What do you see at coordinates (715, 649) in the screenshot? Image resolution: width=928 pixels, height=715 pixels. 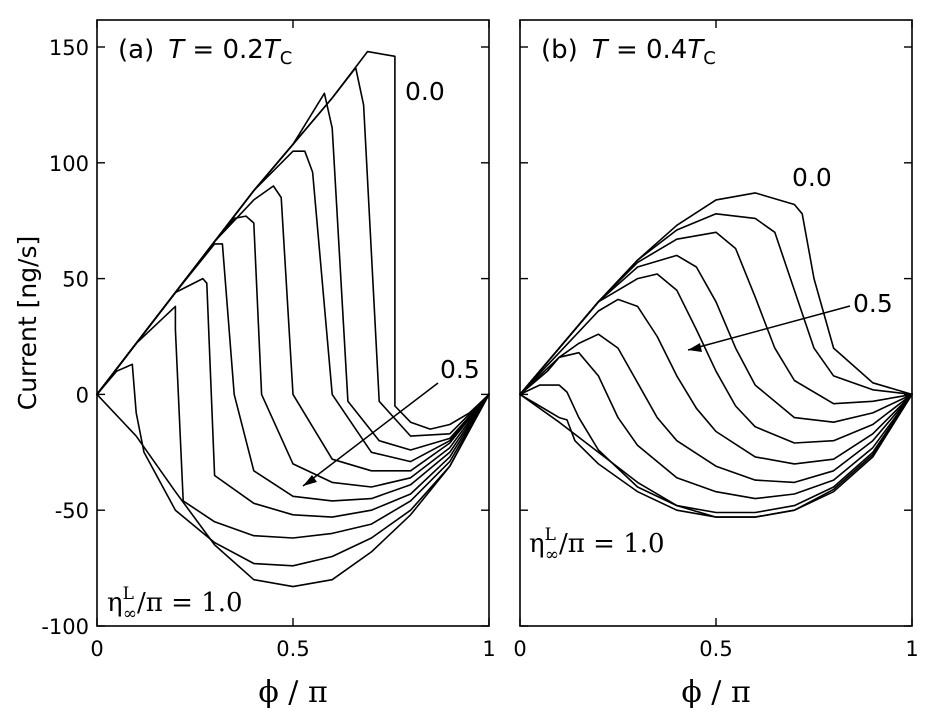 I see `panel-b-xtick-label: 0.5` at bounding box center [715, 649].